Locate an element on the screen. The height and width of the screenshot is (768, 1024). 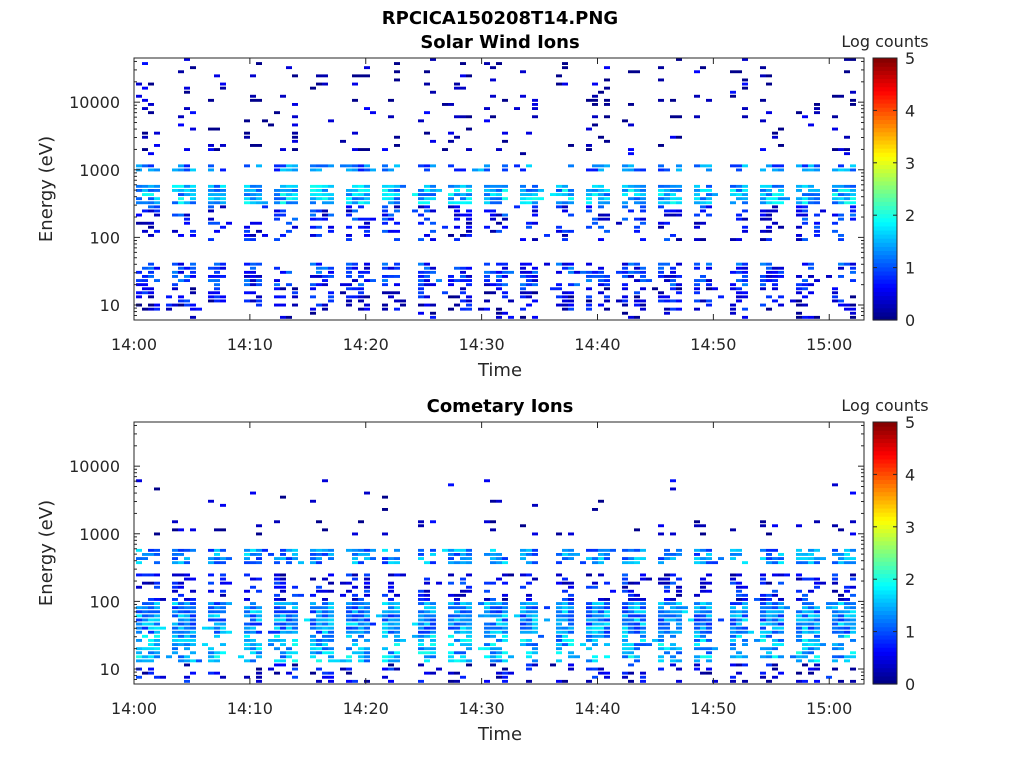
colorbar-tick-label: 2 is located at coordinates (910, 215).